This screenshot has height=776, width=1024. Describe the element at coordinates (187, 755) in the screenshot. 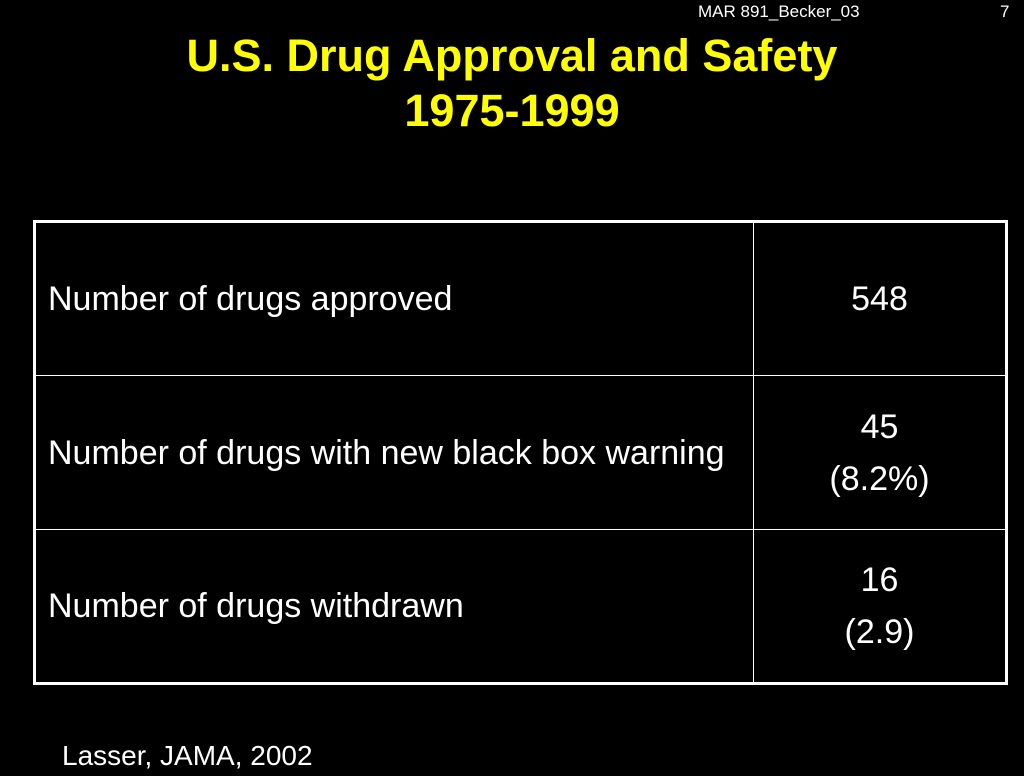

I see `citation: Lasser, JAMA, 2002` at that location.